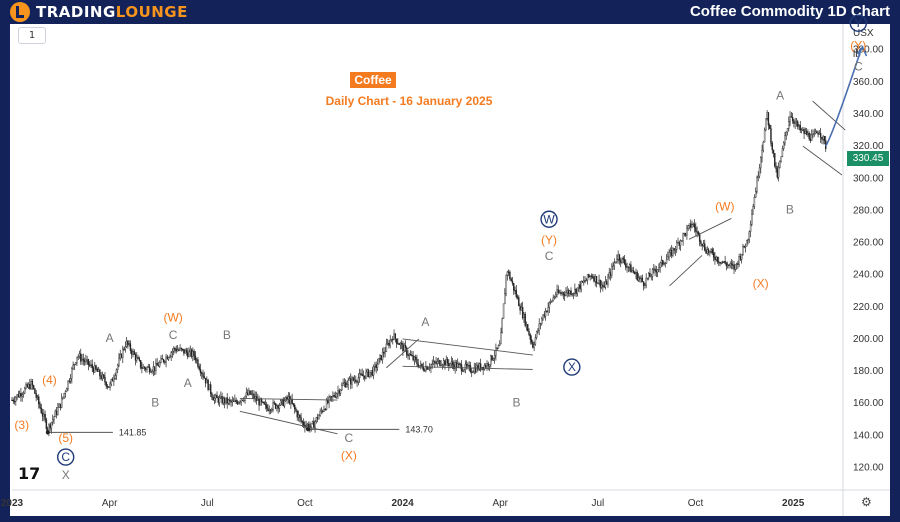 This screenshot has width=900, height=522. Describe the element at coordinates (868, 210) in the screenshot. I see `y-tick-label: 280.00` at that location.